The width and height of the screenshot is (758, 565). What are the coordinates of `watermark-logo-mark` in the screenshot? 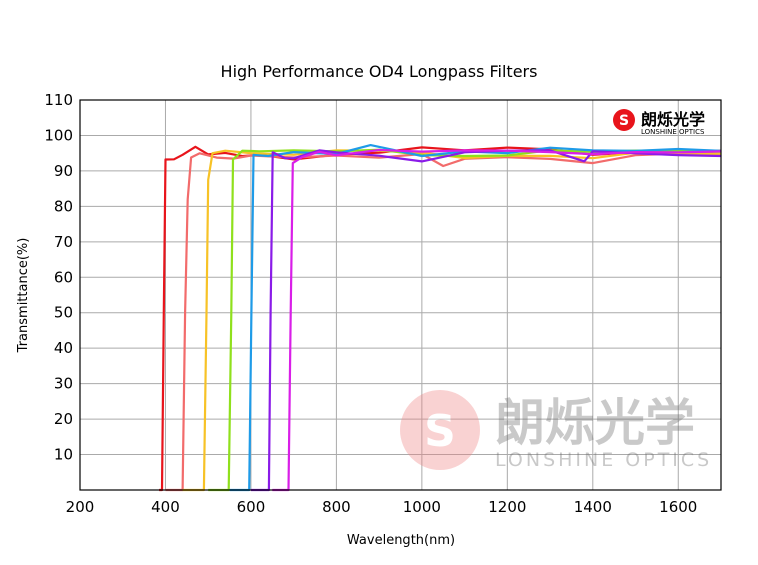 It's located at (440, 430).